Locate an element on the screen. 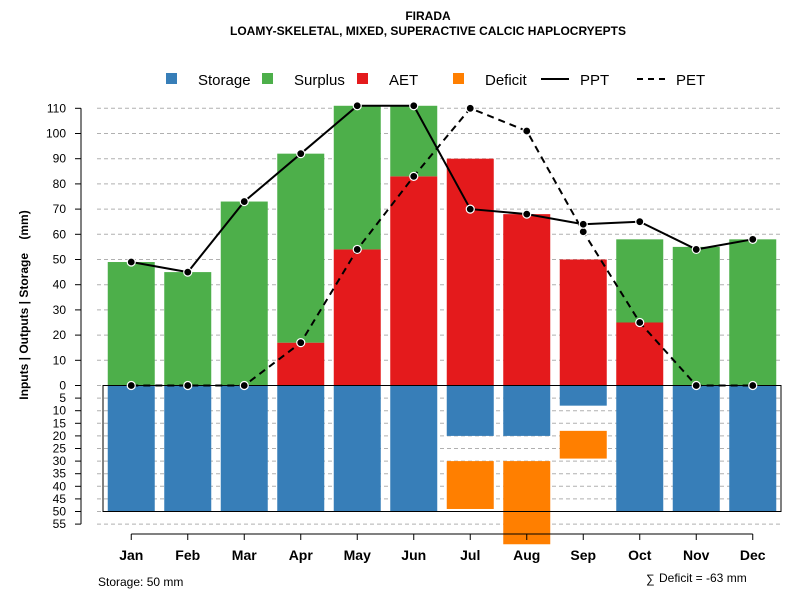 This screenshot has height=600, width=800. bar-storage-oct is located at coordinates (640, 448).